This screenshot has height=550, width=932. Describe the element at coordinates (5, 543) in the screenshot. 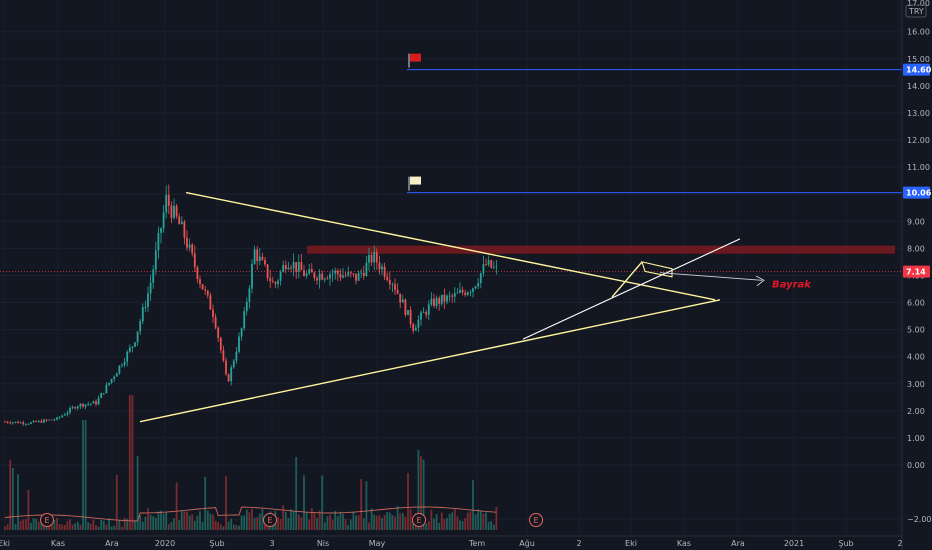

I see `x-tick-label: Eki` at that location.